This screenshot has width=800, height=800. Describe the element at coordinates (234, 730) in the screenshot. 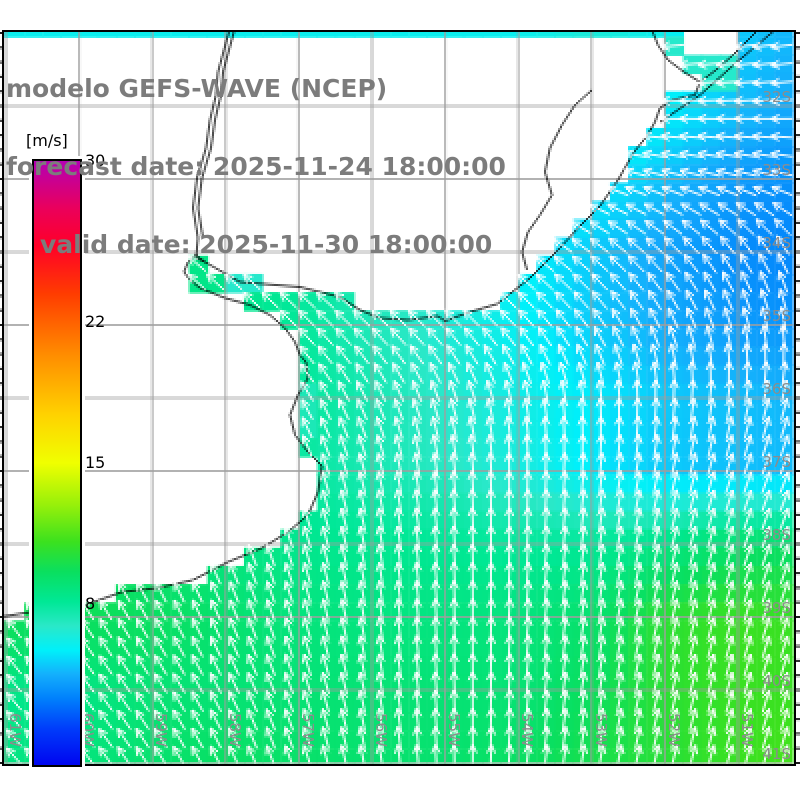

I see `lon-axis-label-58W: 58W` at that location.